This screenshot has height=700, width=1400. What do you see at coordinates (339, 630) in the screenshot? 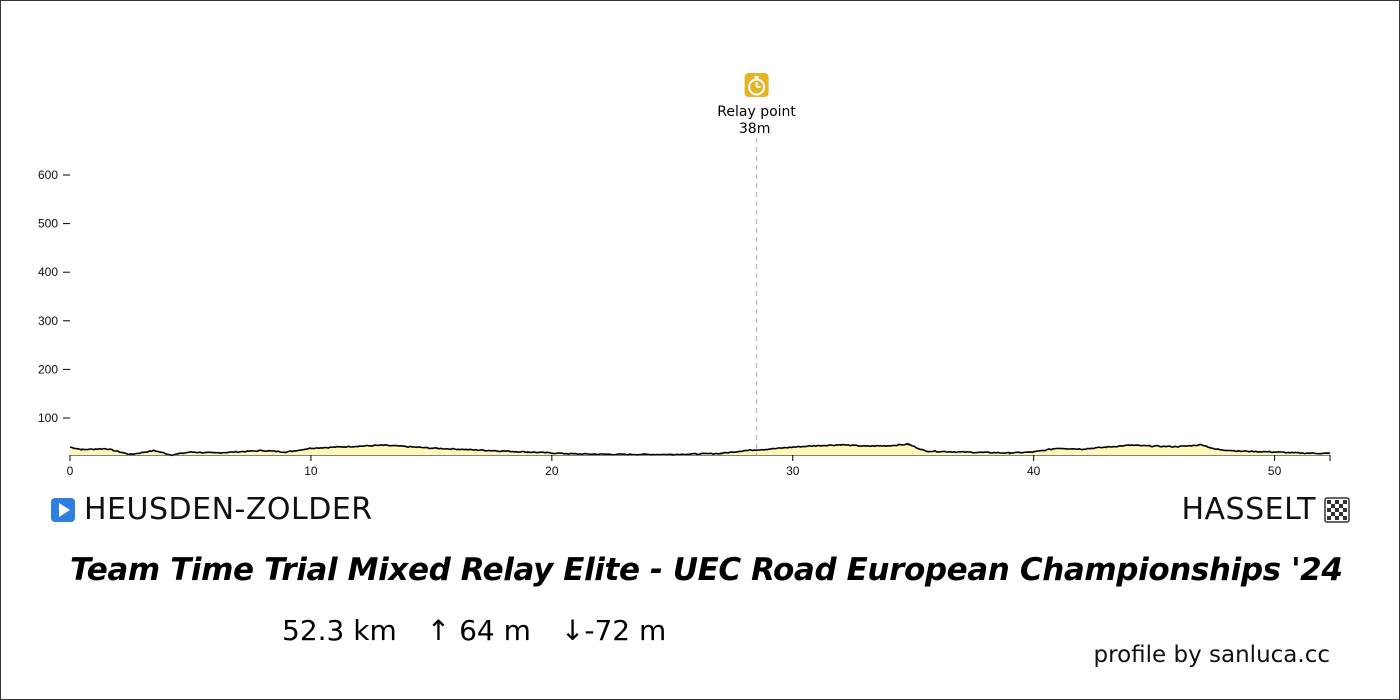
I see `distance-value: 52.3 km` at bounding box center [339, 630].